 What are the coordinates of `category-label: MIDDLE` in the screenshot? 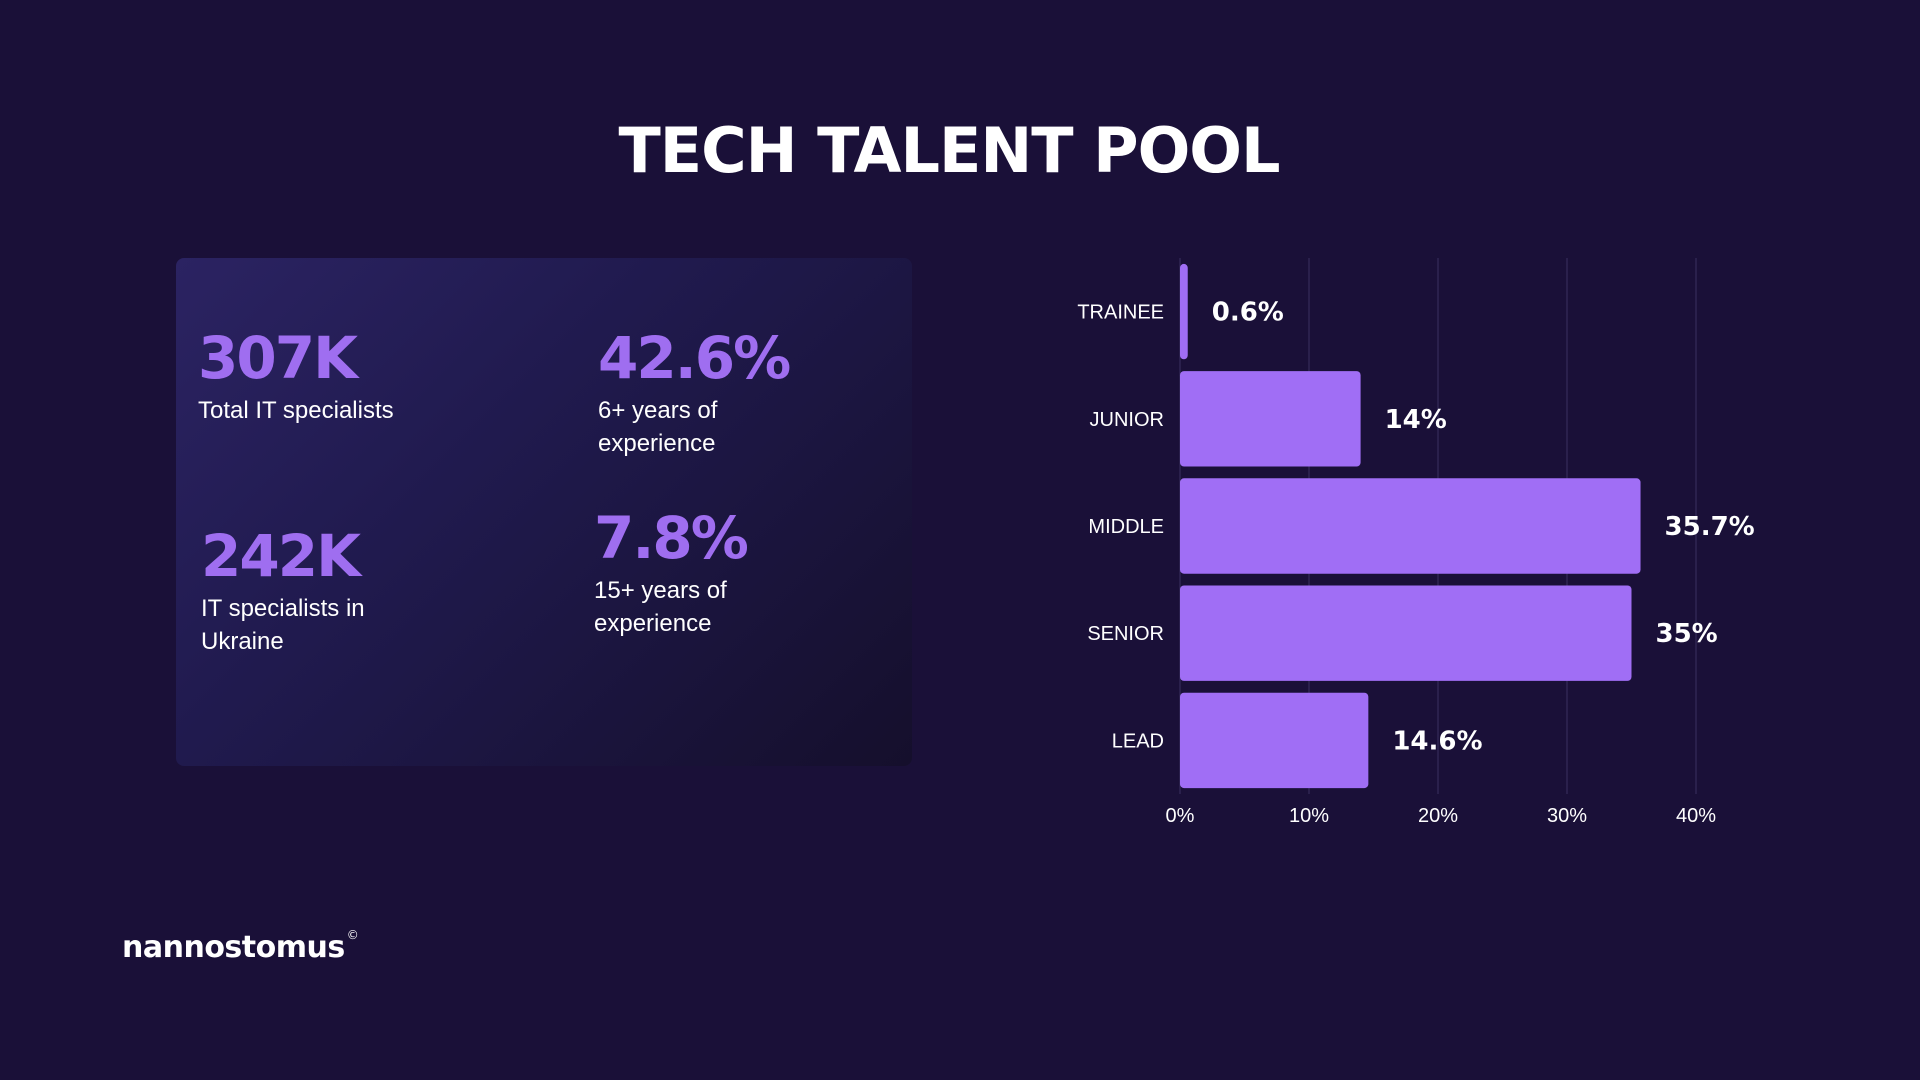 It's located at (1126, 527).